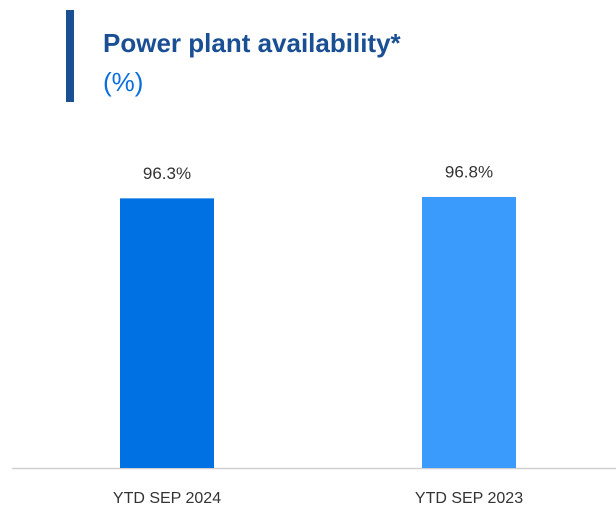 This screenshot has height=512, width=616. I want to click on x-tick-label: YTD SEP 2023, so click(469, 498).